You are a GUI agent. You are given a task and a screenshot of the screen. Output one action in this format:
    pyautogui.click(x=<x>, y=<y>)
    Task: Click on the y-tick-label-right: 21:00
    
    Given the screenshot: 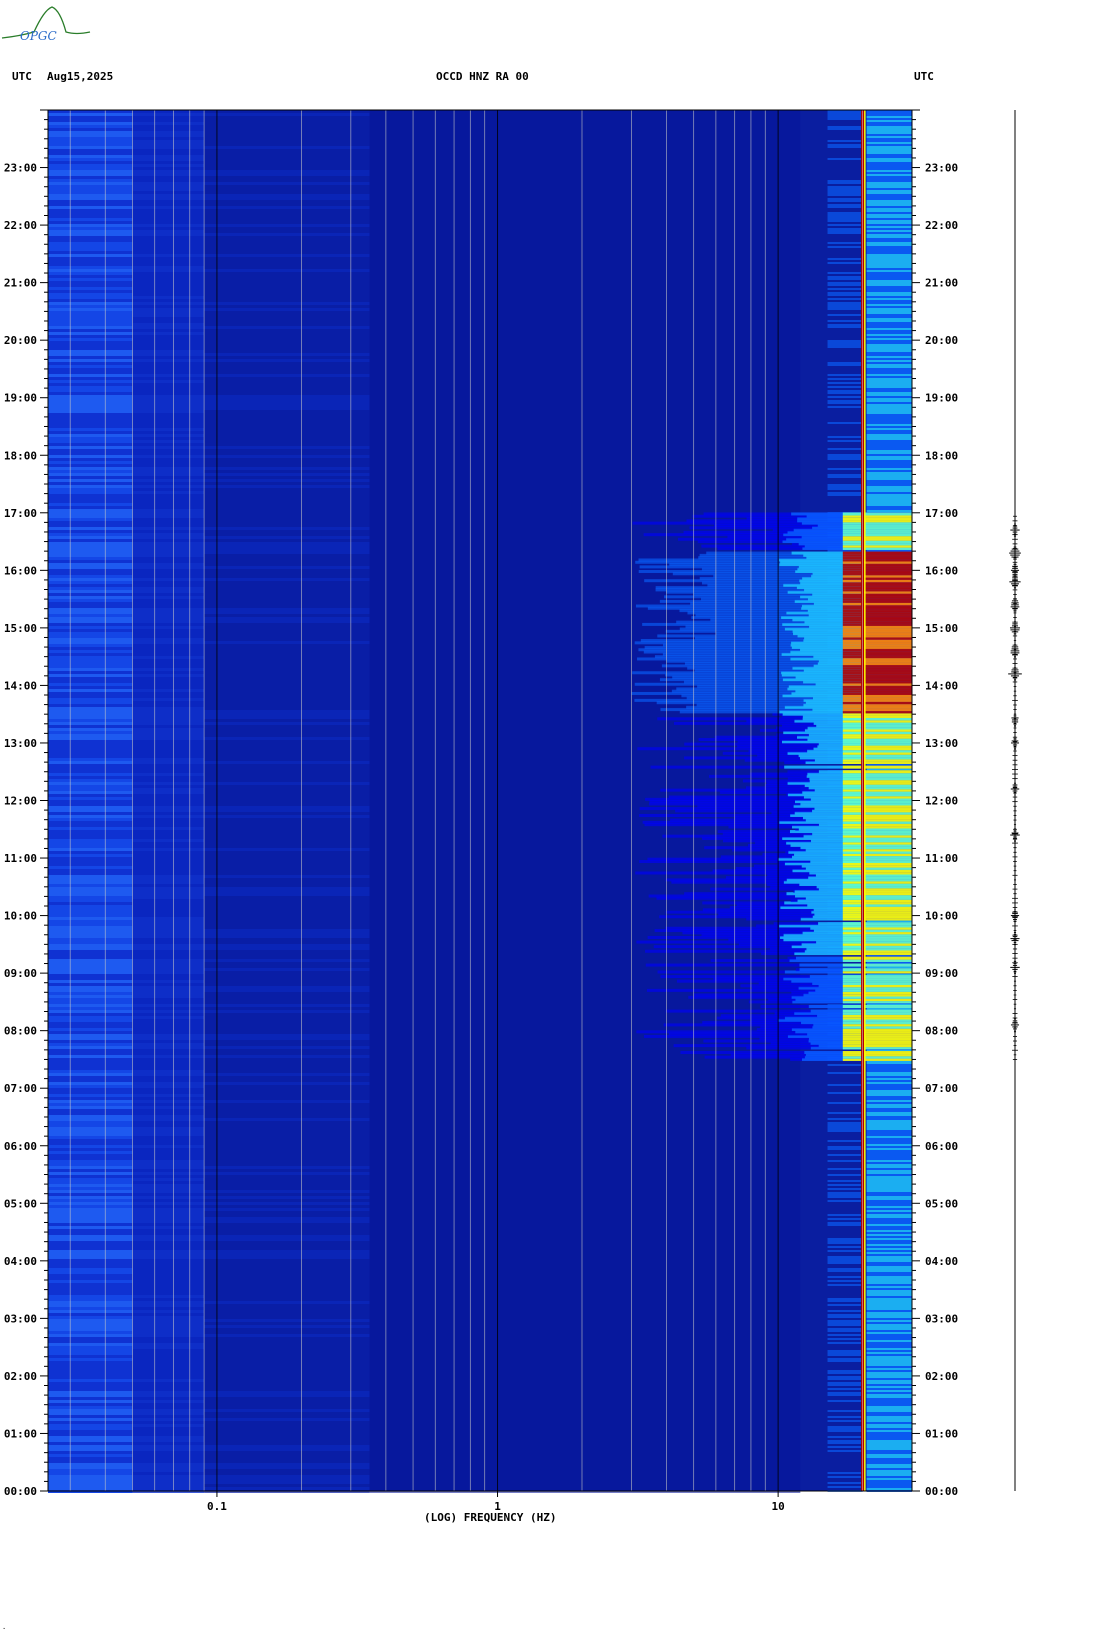 What is the action you would take?
    pyautogui.click(x=941, y=283)
    